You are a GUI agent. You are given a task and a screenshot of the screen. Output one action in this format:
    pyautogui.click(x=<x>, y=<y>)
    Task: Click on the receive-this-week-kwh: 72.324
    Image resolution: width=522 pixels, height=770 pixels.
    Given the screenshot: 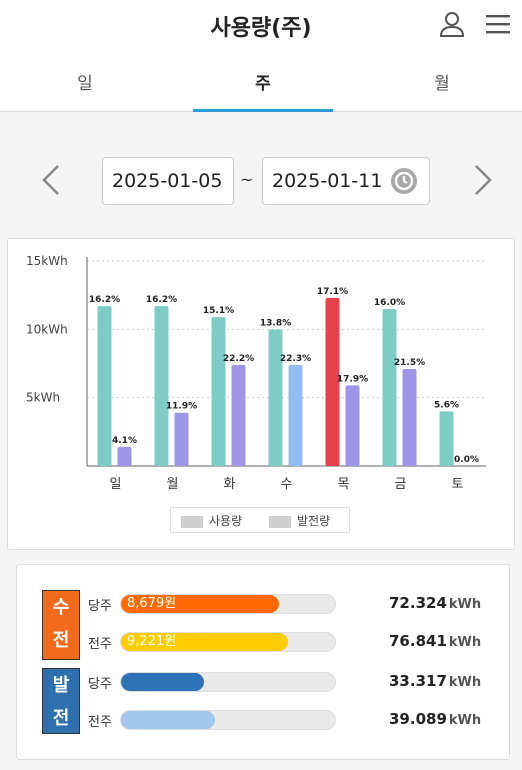 What is the action you would take?
    pyautogui.click(x=418, y=603)
    